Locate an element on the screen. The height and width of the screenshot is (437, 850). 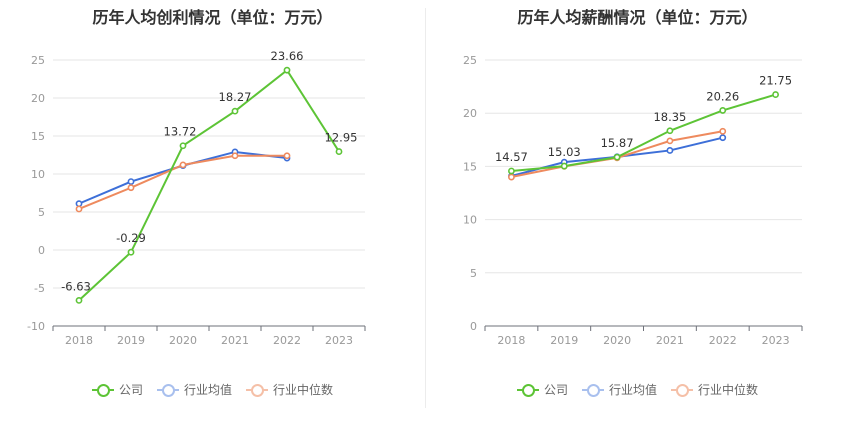
series-line is located at coordinates (643, 132).